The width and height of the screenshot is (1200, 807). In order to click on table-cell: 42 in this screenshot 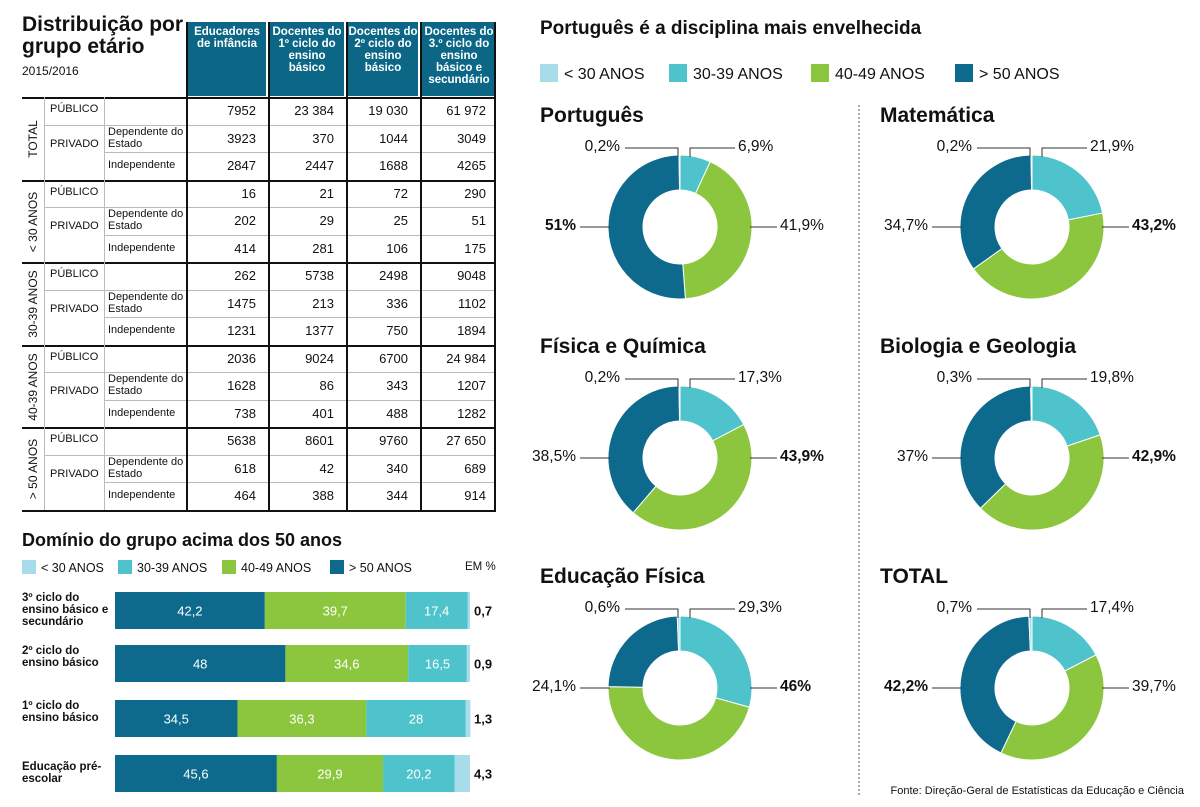, I will do `click(326, 468)`.